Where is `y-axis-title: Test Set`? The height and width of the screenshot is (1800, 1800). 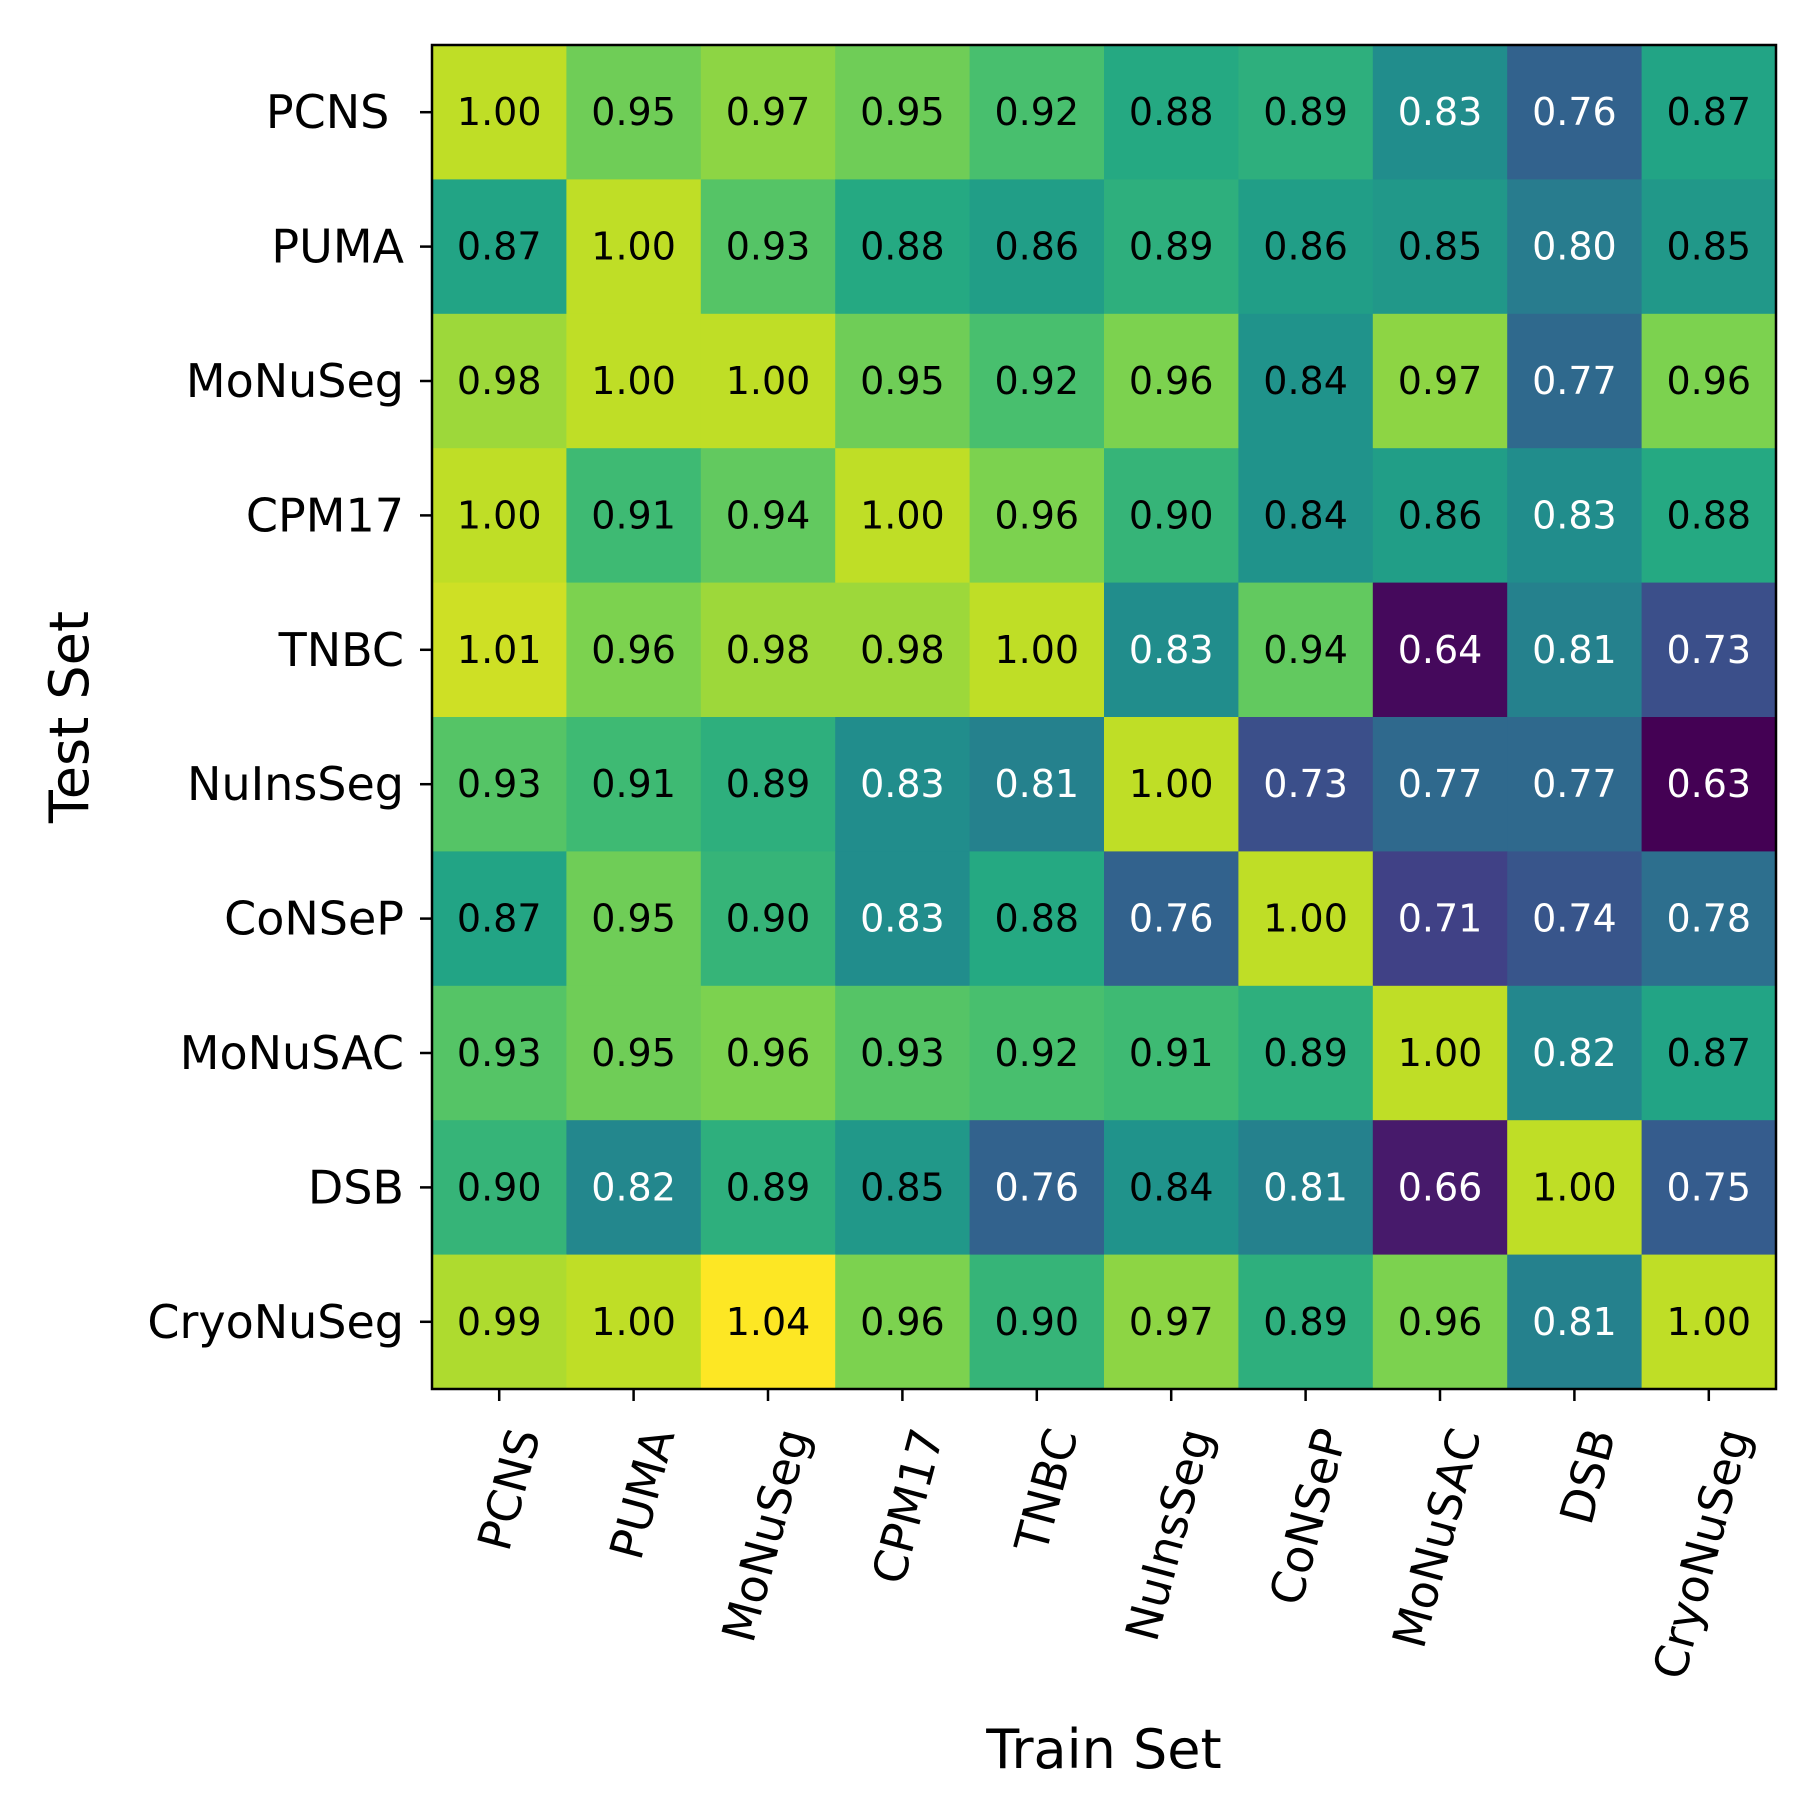
y-axis-title: Test Set is located at coordinates (69, 717).